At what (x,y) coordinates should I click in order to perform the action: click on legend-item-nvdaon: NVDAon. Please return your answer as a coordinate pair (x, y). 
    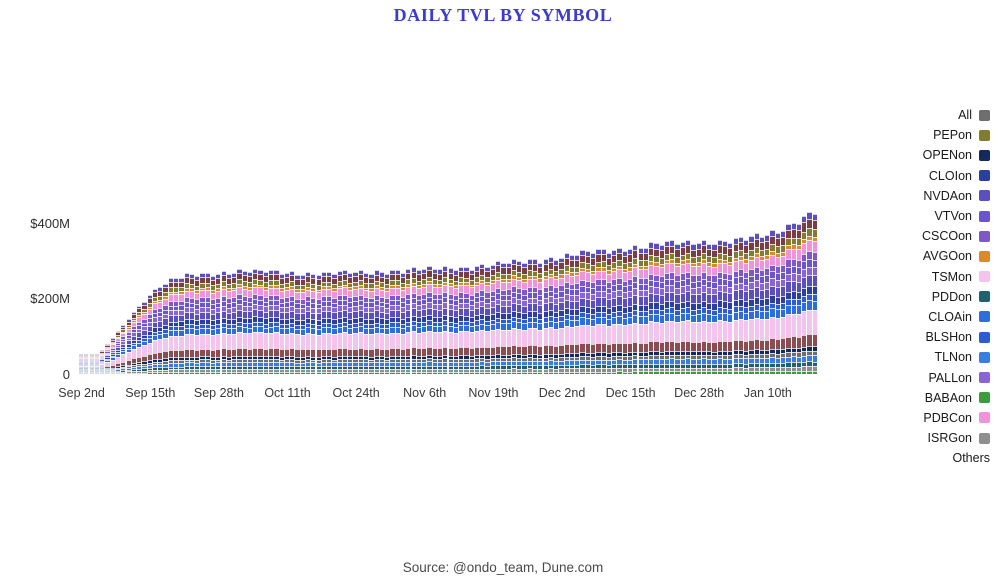
    Looking at the image, I should click on (915, 196).